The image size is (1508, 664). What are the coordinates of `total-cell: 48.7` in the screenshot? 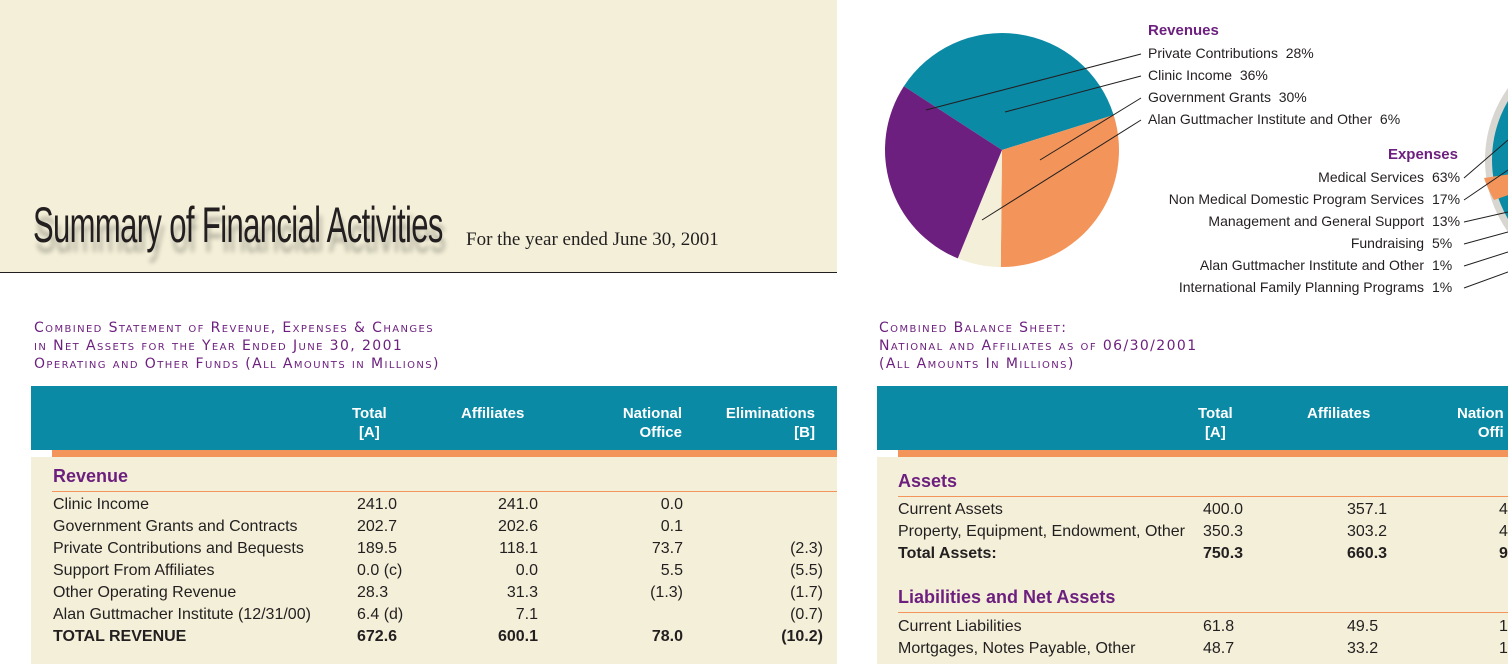 It's located at (1219, 648).